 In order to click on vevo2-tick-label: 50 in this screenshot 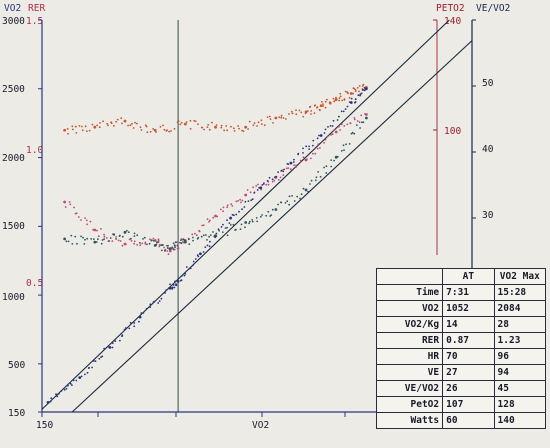, I will do `click(488, 83)`.